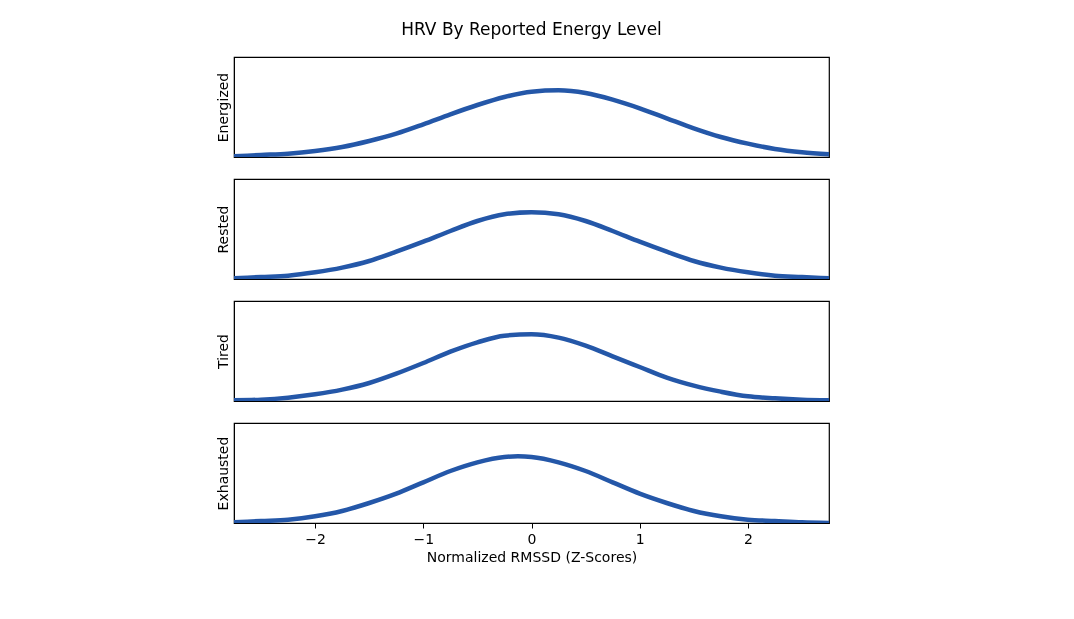 This screenshot has width=1074, height=619. What do you see at coordinates (640, 538) in the screenshot?
I see `x-tick-label: 1` at bounding box center [640, 538].